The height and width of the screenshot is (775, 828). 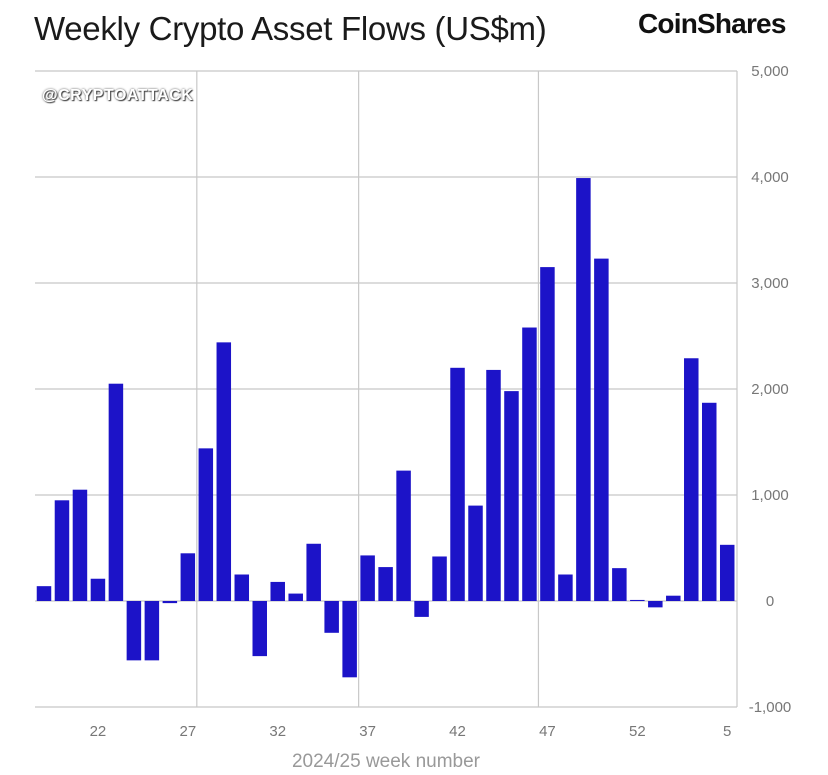 What do you see at coordinates (770, 495) in the screenshot?
I see `y-tick-label: 1,000` at bounding box center [770, 495].